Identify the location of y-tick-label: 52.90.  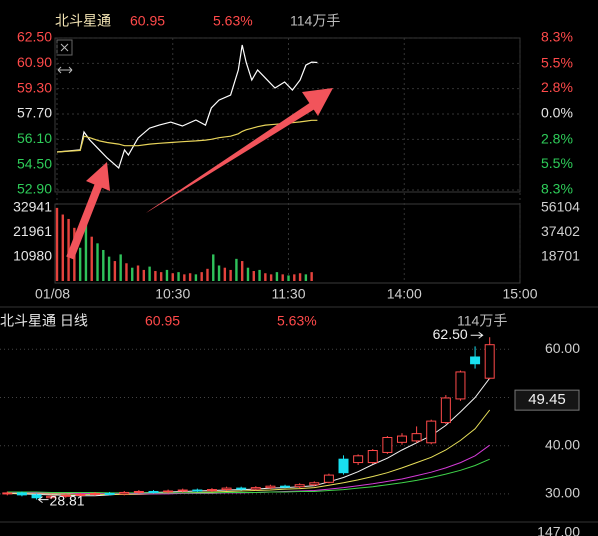
(34, 189).